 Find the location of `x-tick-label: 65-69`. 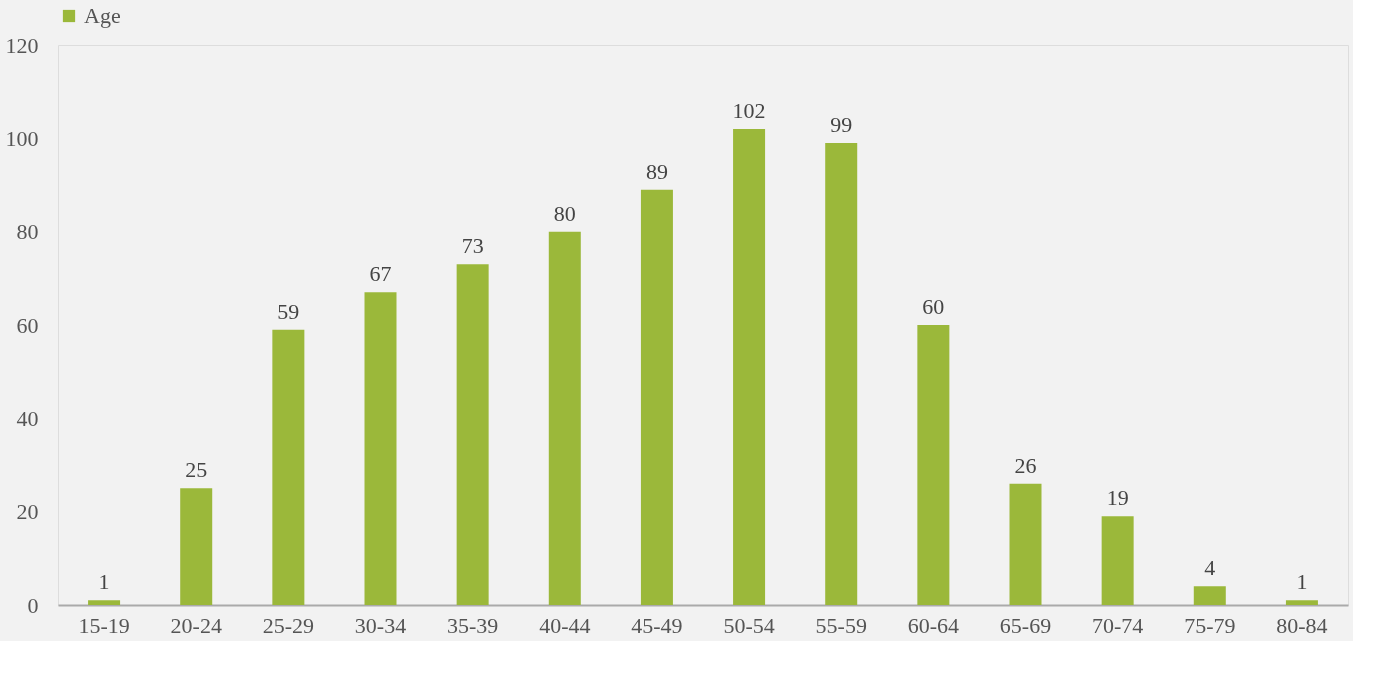

x-tick-label: 65-69 is located at coordinates (1025, 625).